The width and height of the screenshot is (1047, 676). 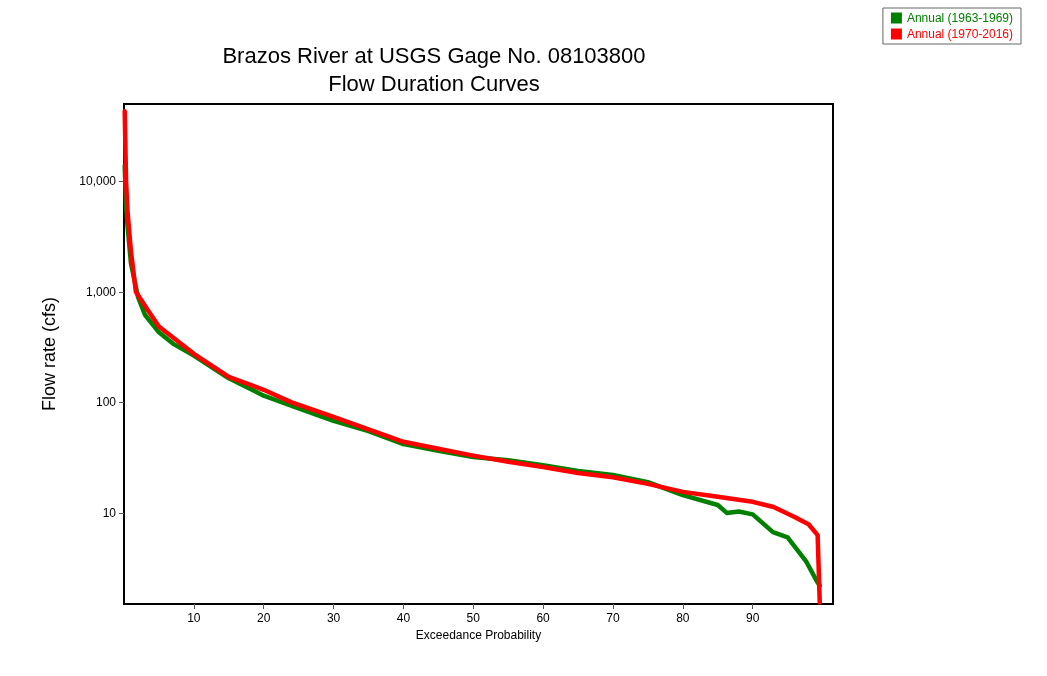 What do you see at coordinates (98, 181) in the screenshot?
I see `y-tick-label: 10,000` at bounding box center [98, 181].